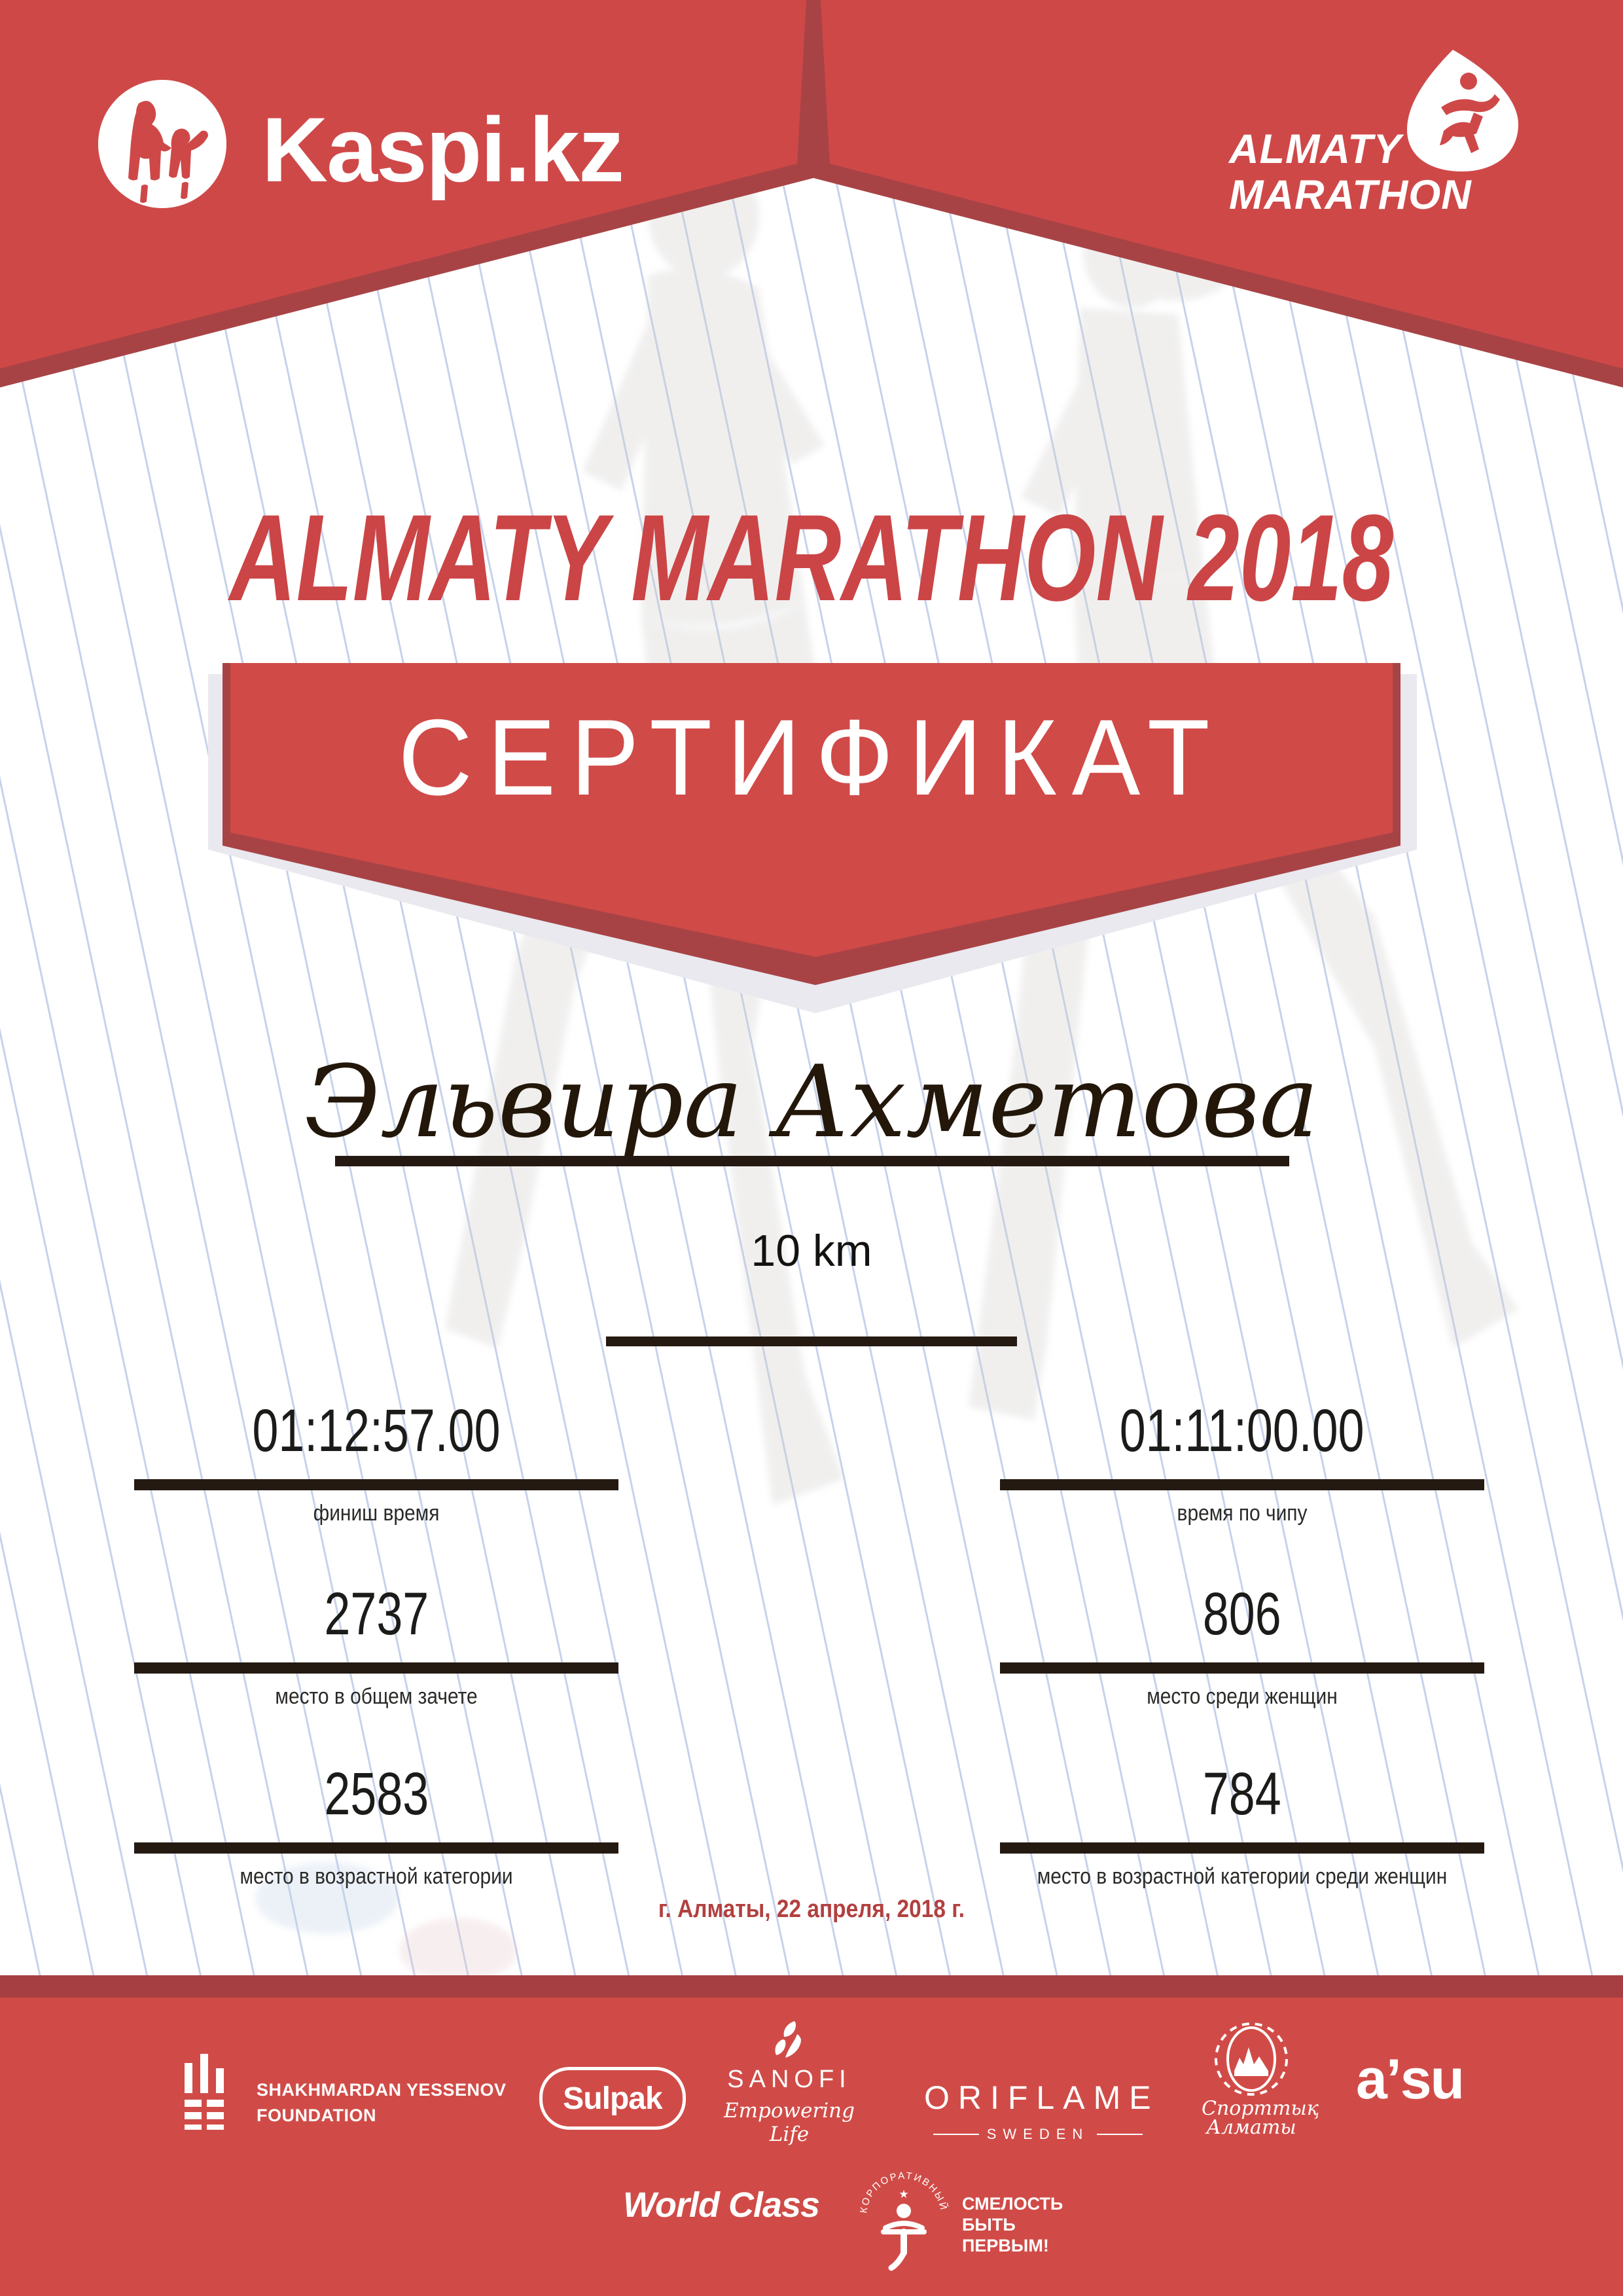 The width and height of the screenshot is (1623, 2296). I want to click on asu-label: aʼsu, so click(1411, 2079).